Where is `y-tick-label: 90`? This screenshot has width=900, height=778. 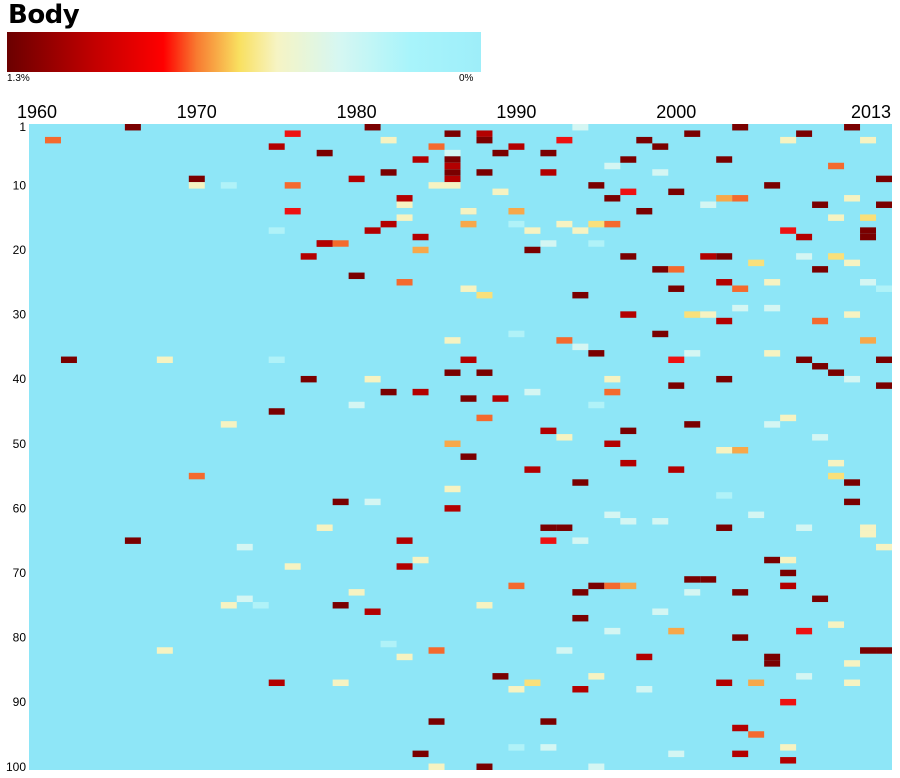 y-tick-label: 90 is located at coordinates (20, 702).